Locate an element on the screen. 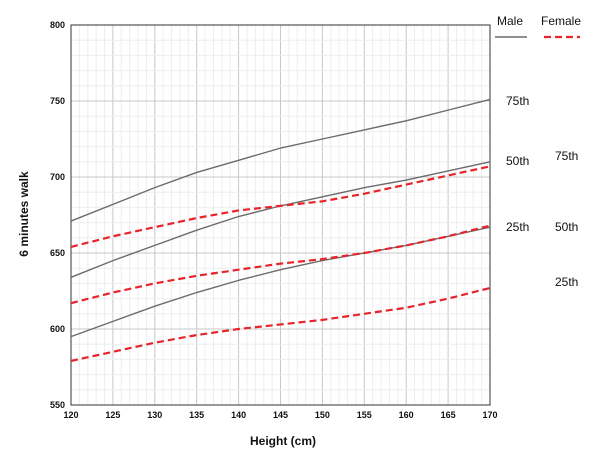  female-75th-label: 75th is located at coordinates (566, 156).